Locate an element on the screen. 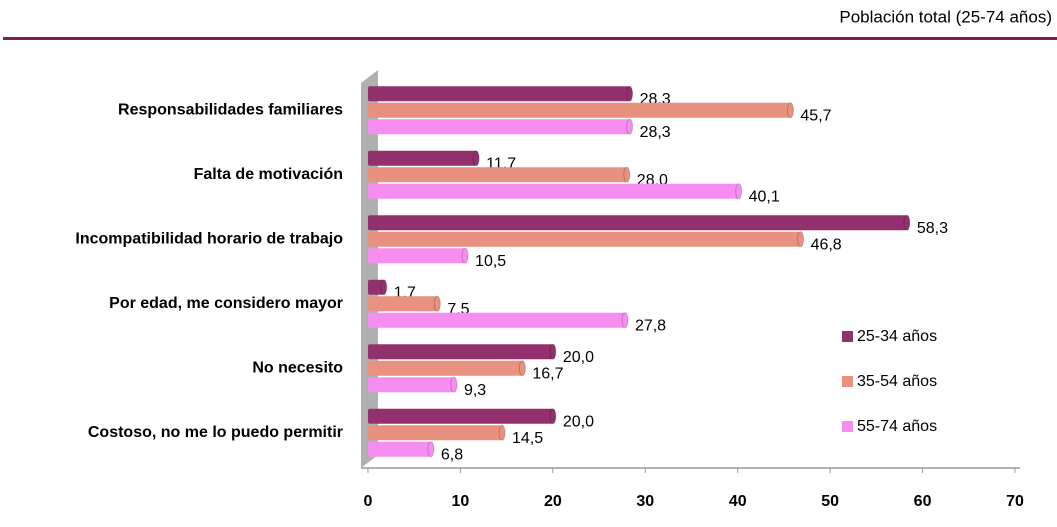  category-label: Responsabilidades familiares is located at coordinates (230, 109).